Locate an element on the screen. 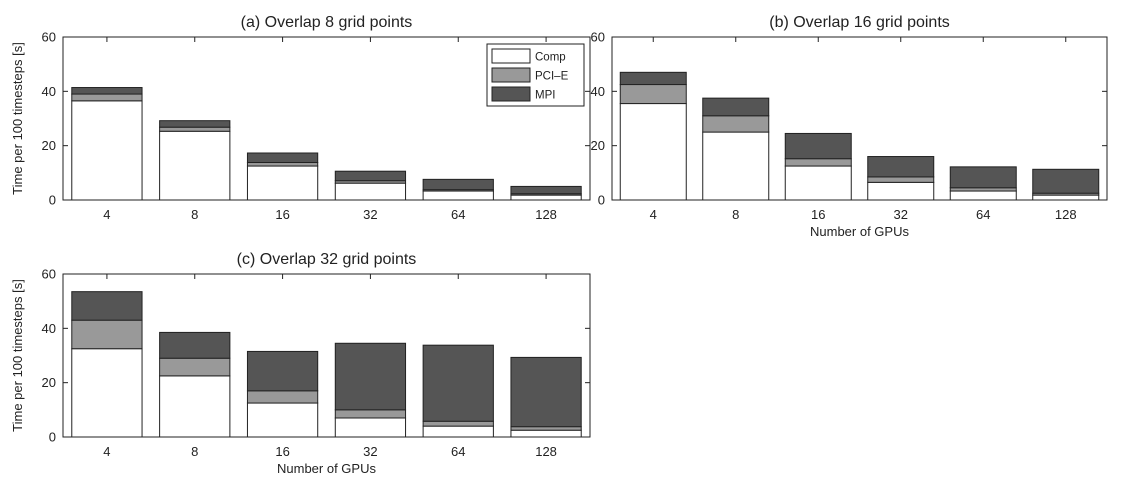 The width and height of the screenshot is (1124, 480). legend-label: Comp is located at coordinates (550, 58).